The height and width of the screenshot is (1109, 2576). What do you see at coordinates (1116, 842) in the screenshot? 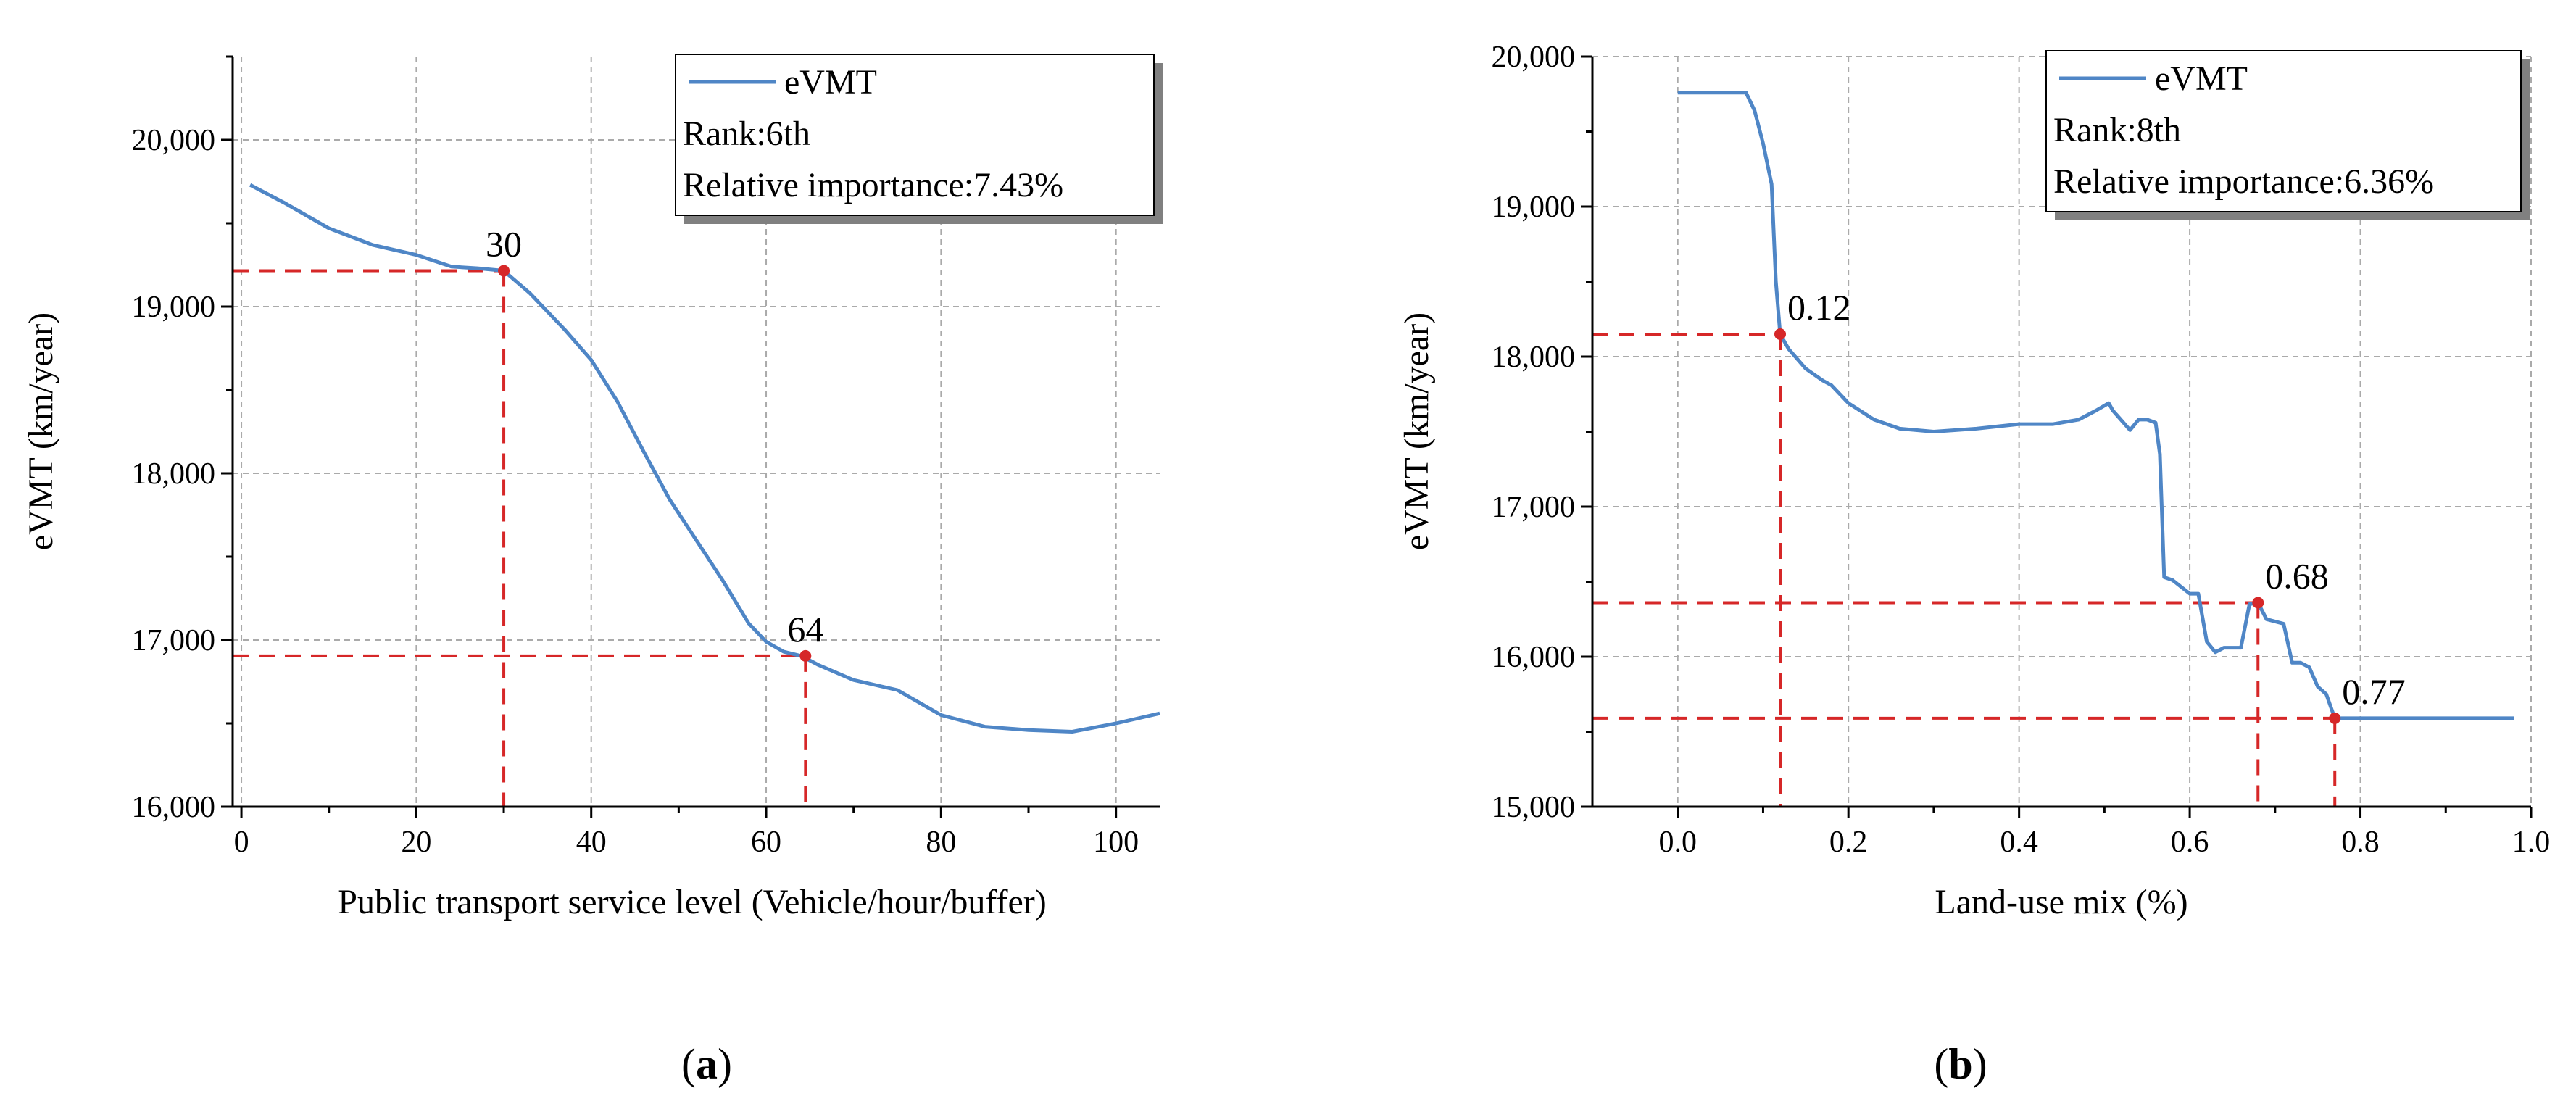
I see `x-tick-label: 100` at bounding box center [1116, 842].